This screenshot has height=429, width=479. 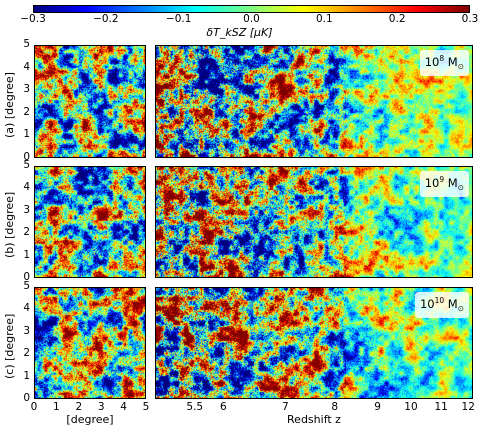 I want to click on x-tick-label-left: 4, so click(x=123, y=407).